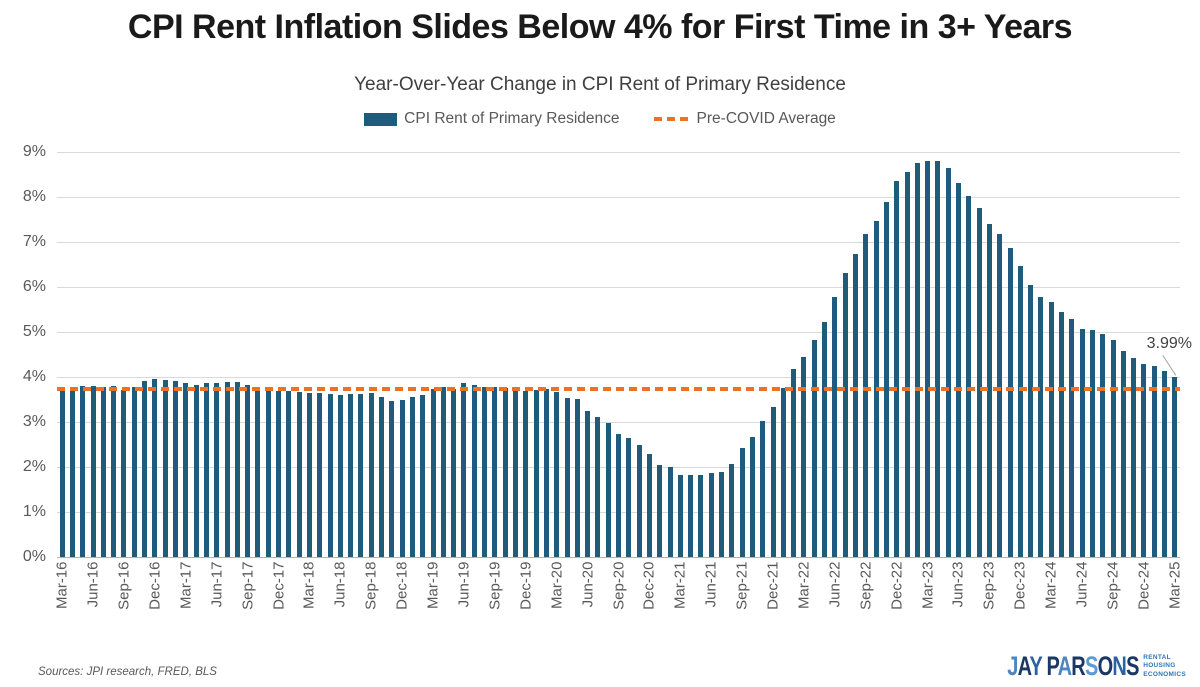  Describe the element at coordinates (186, 585) in the screenshot. I see `x-axis-label: Mar-17` at that location.